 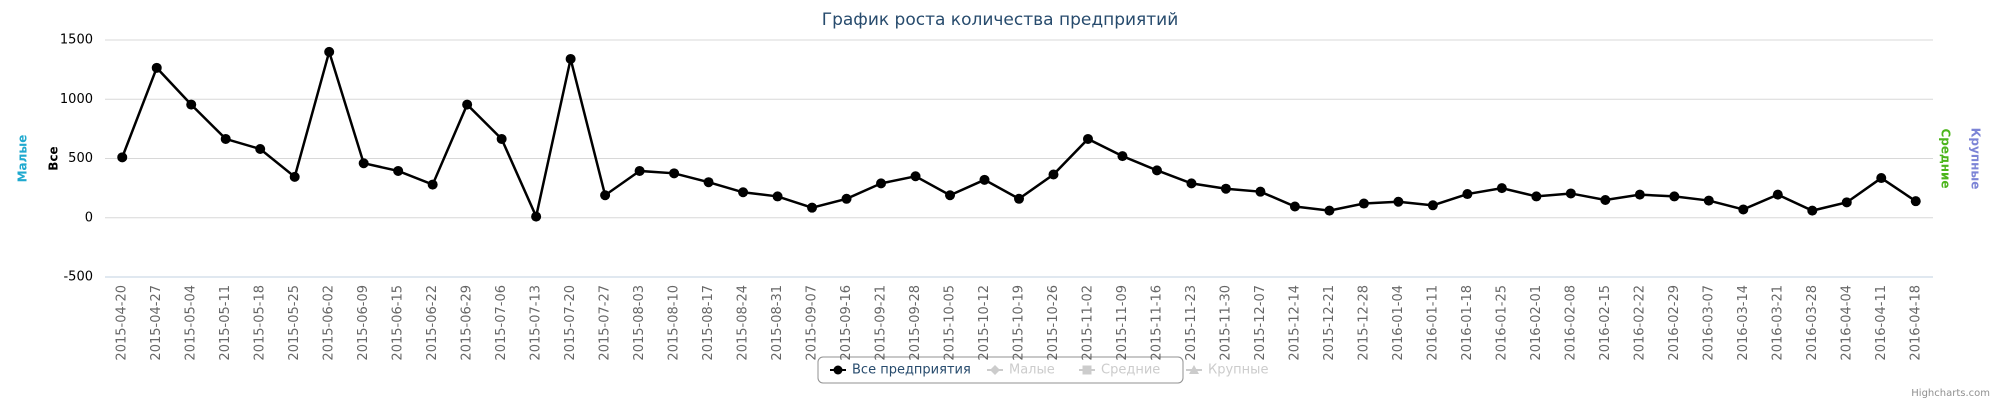 I want to click on x-tick-label: 2015-12-07, so click(x=1260, y=323).